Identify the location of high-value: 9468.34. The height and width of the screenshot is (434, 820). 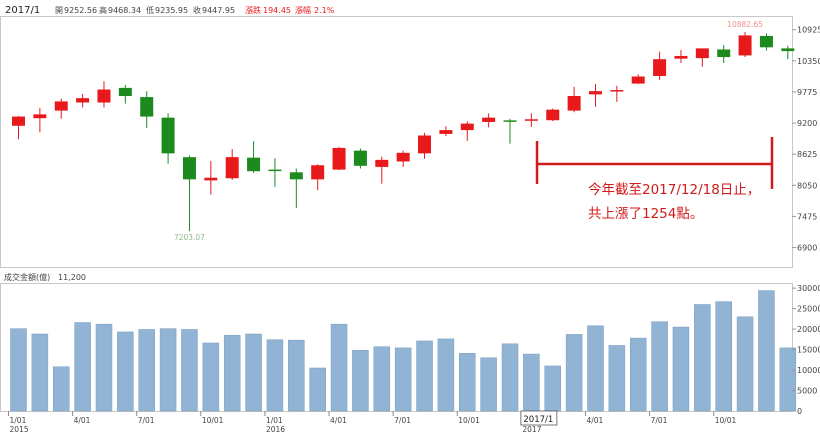
(124, 10).